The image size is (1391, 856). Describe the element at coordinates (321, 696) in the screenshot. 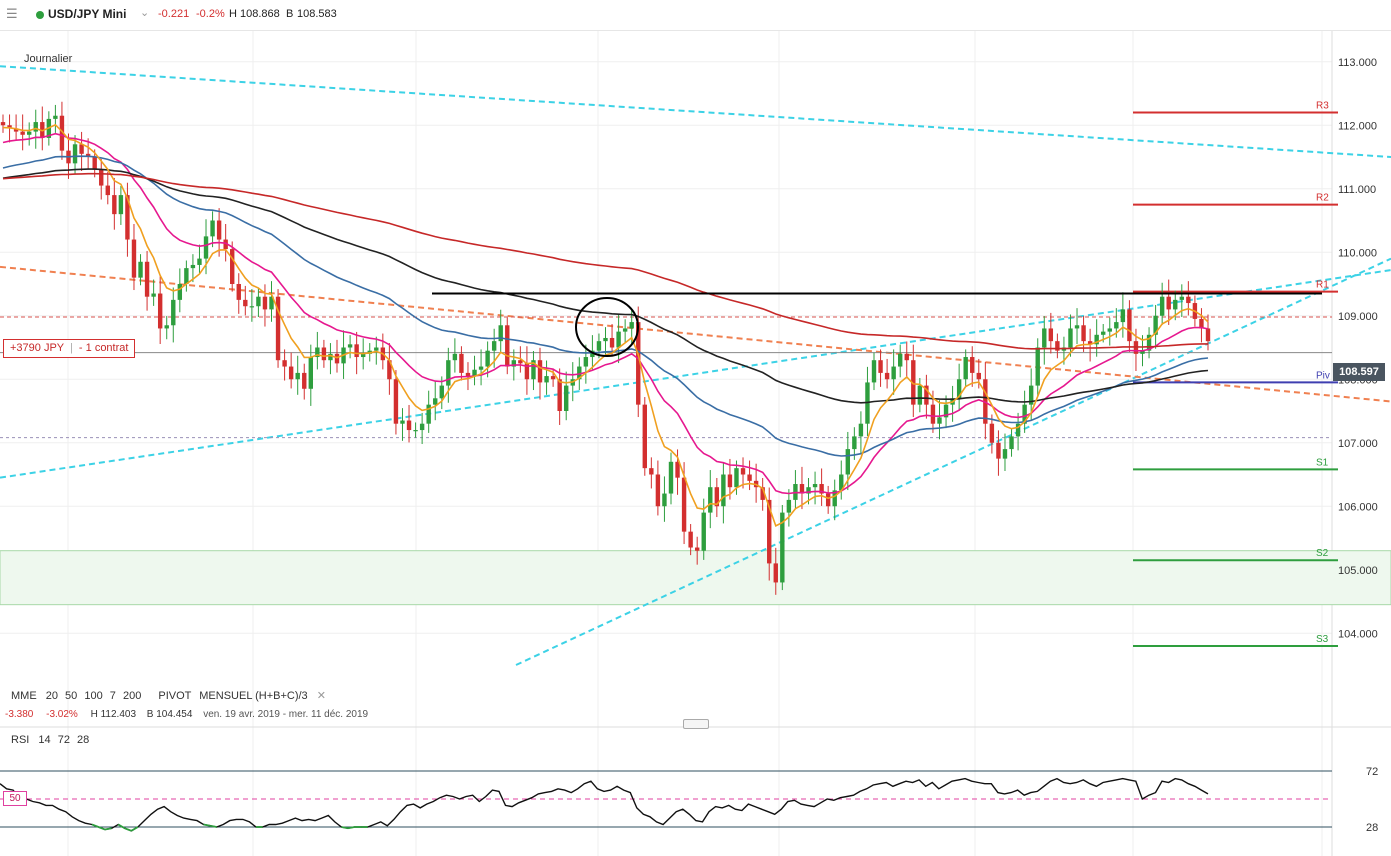

I see `close-icon: ✕` at that location.